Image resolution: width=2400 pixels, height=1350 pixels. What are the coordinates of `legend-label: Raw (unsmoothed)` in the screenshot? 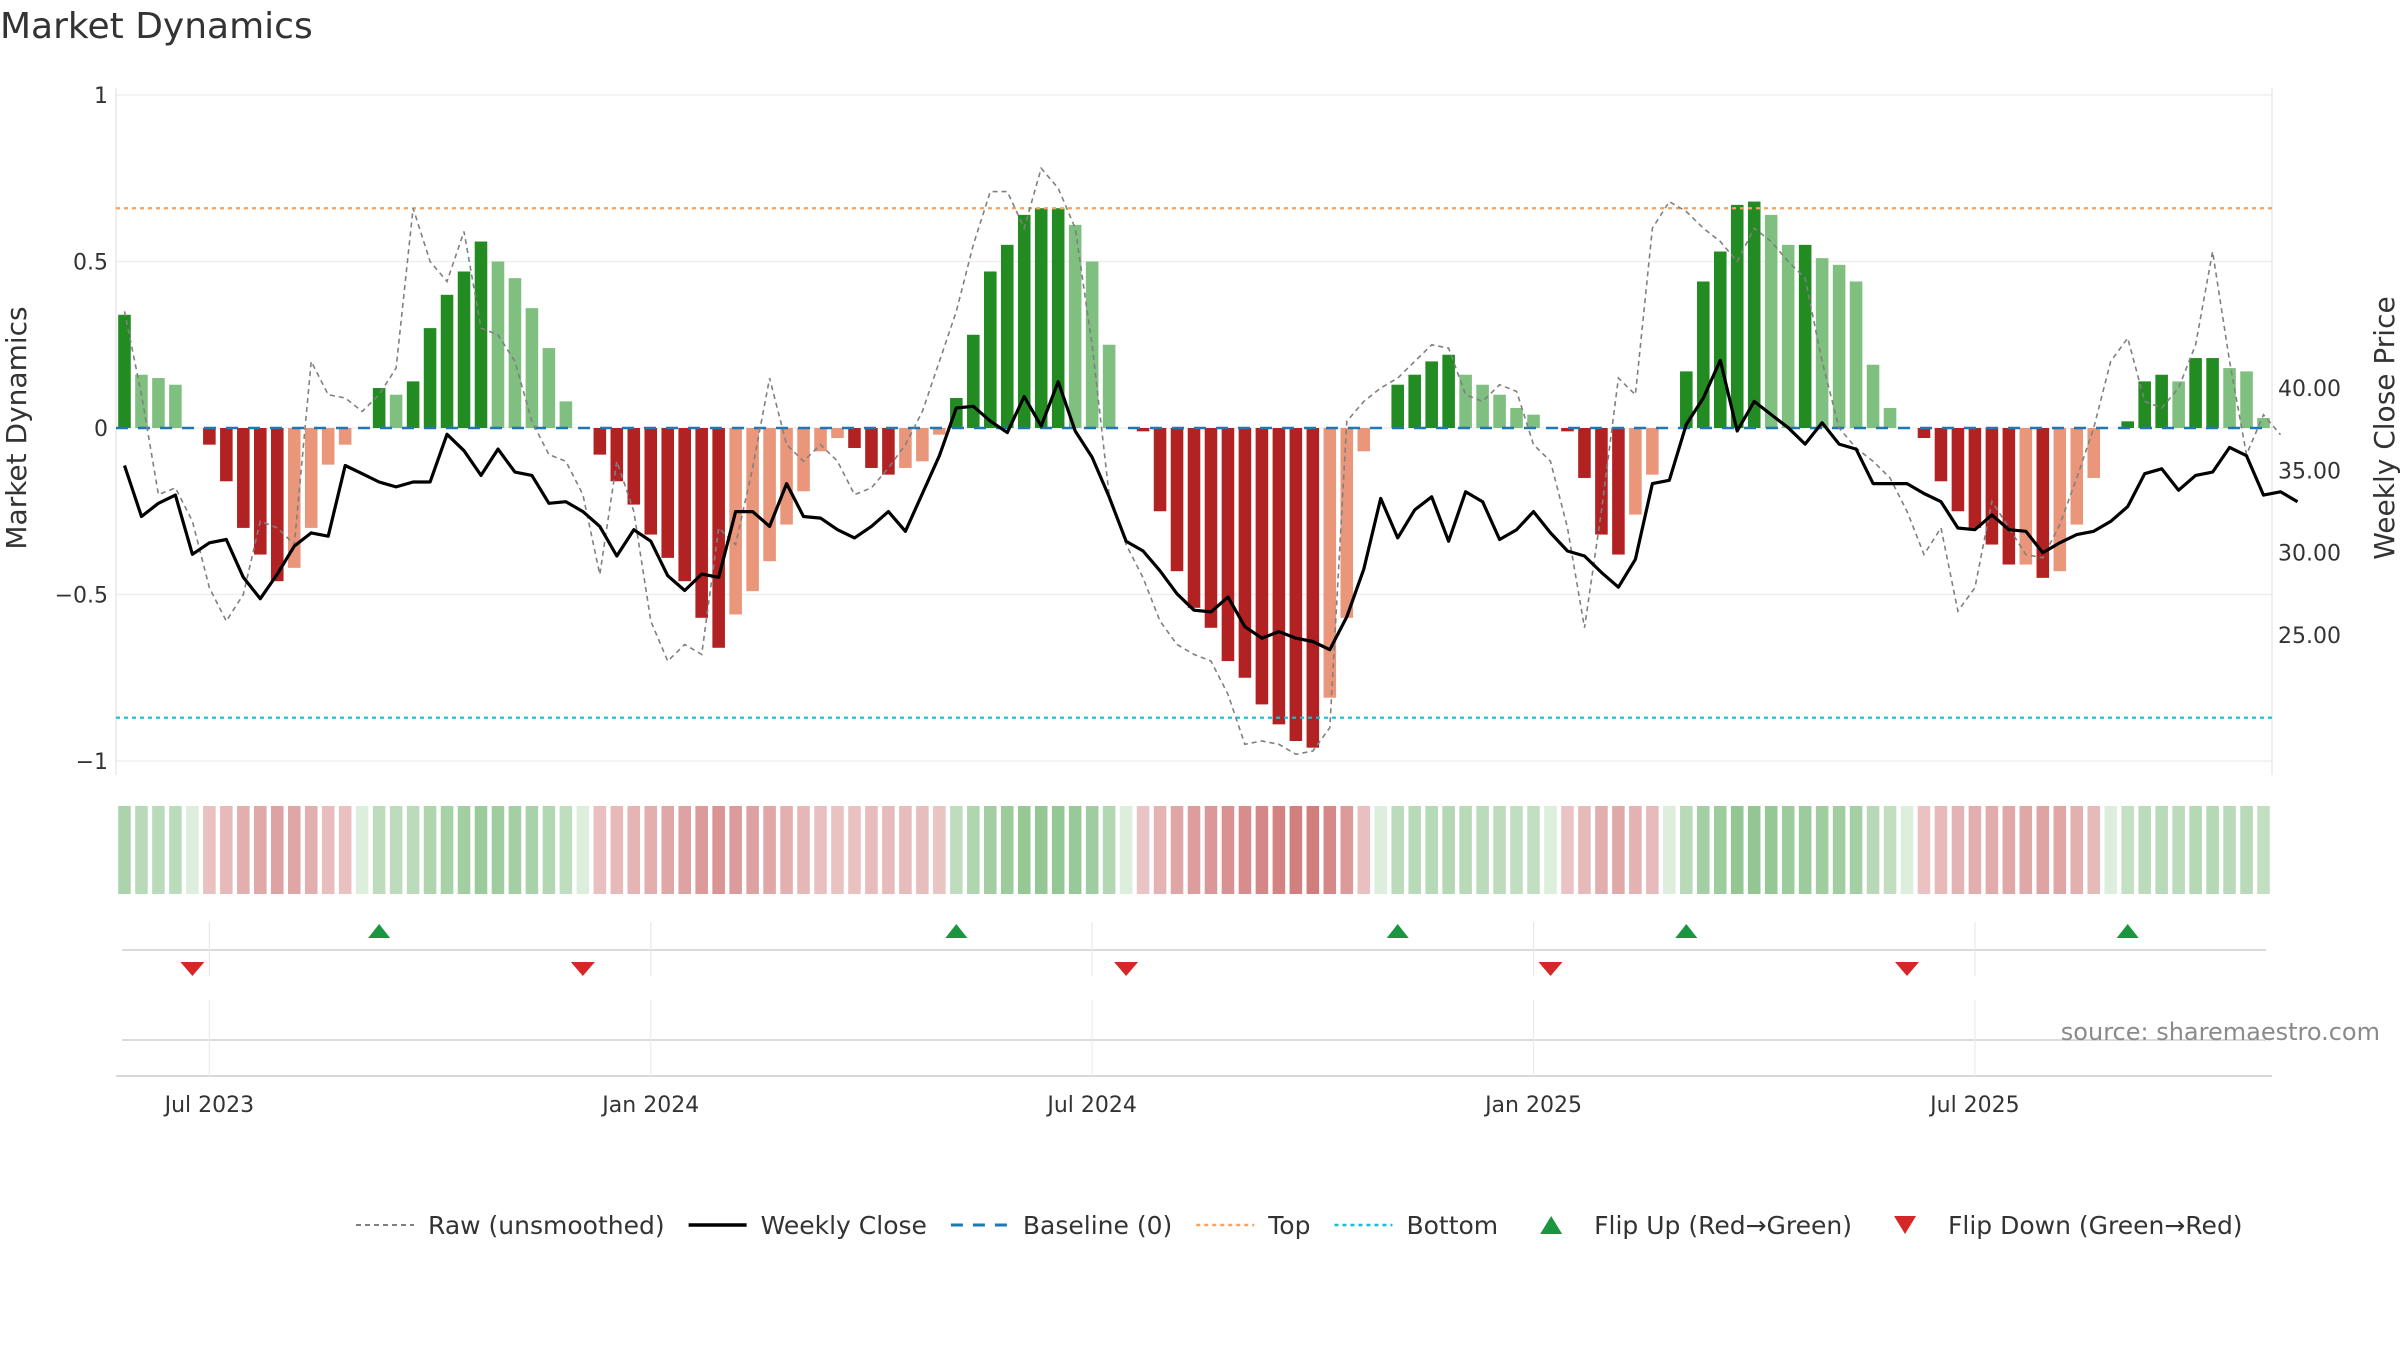 It's located at (546, 1225).